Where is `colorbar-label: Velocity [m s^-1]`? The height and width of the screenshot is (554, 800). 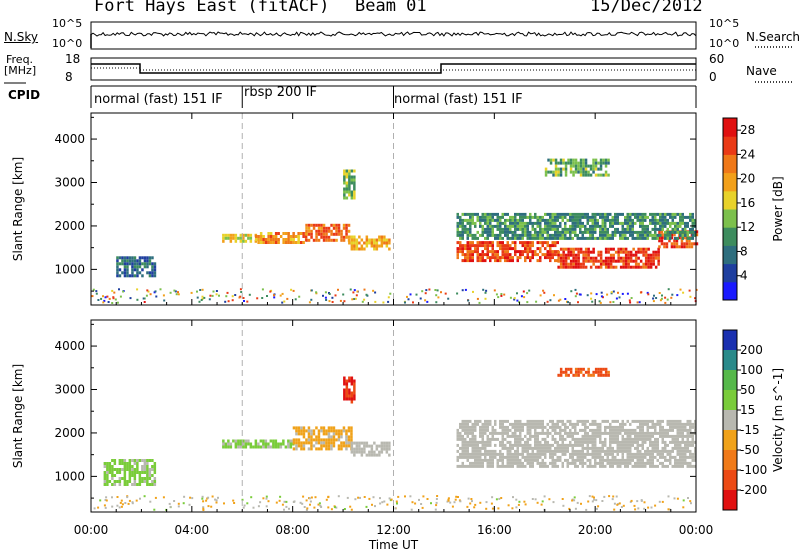 colorbar-label: Velocity [m s^-1] is located at coordinates (778, 420).